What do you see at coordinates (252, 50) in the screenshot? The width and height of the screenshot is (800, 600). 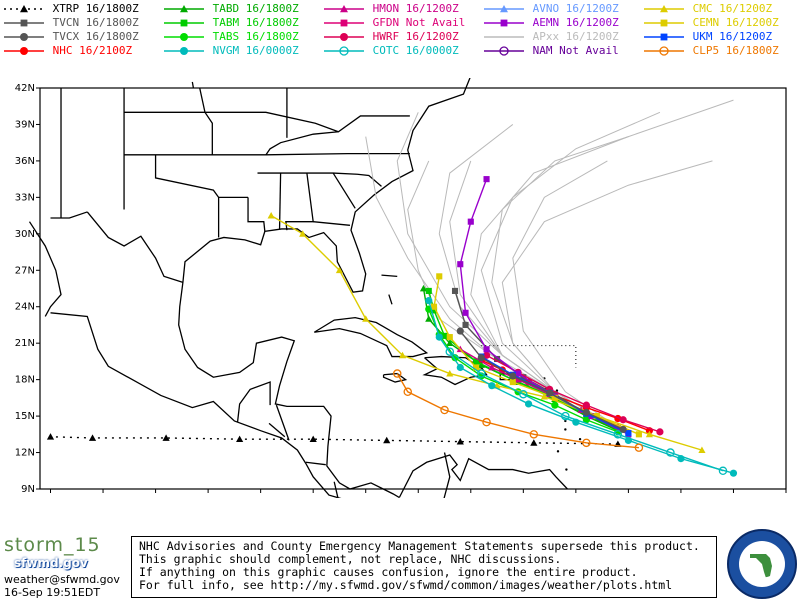 I see `legend-label: NVGM 16/0000Z` at bounding box center [252, 50].